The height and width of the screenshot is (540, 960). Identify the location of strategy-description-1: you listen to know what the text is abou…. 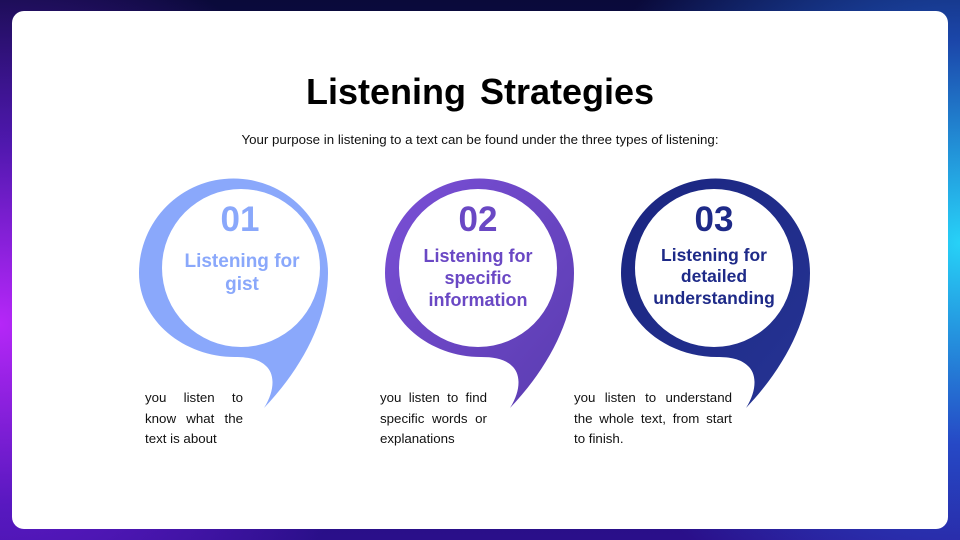
(194, 418).